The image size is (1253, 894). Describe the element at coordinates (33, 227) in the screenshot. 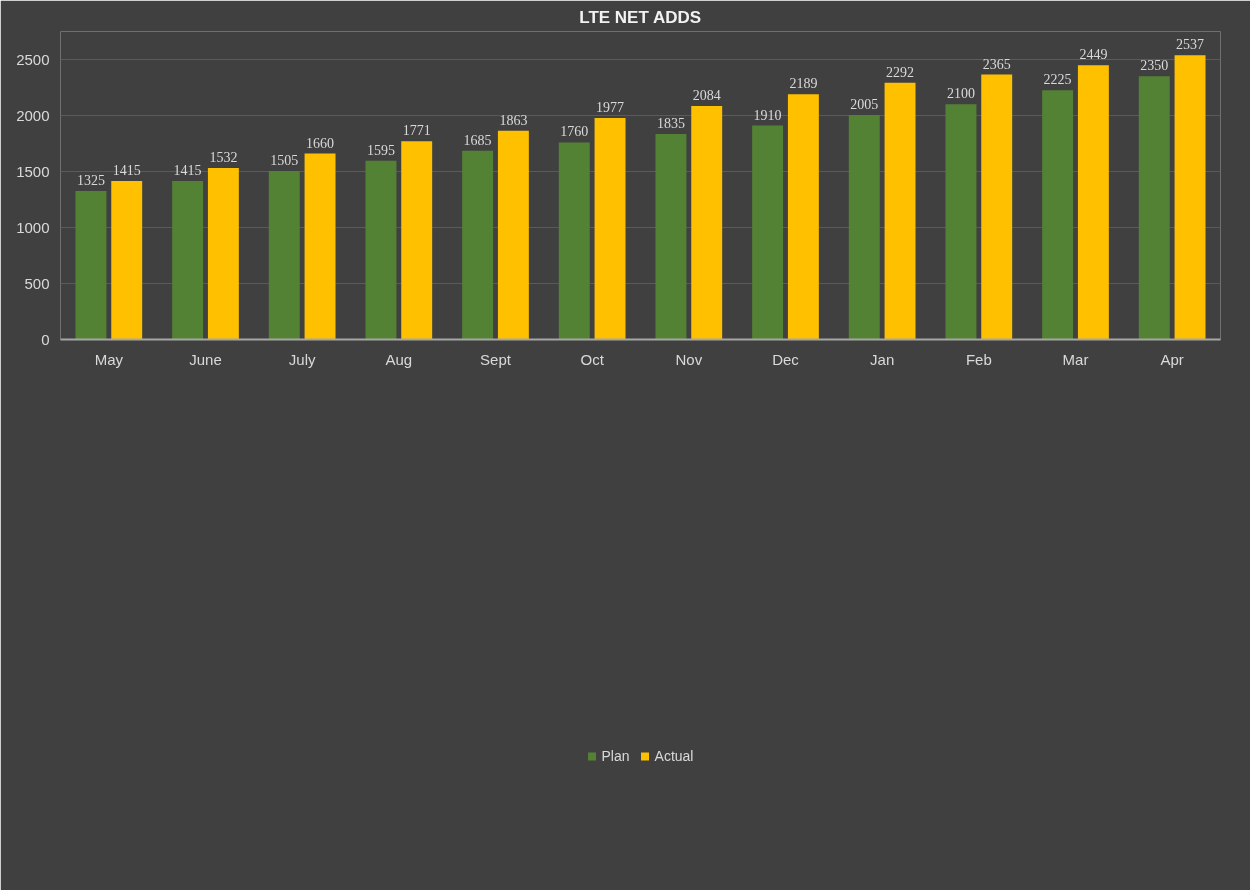

I see `y-tick-label: 1000` at that location.